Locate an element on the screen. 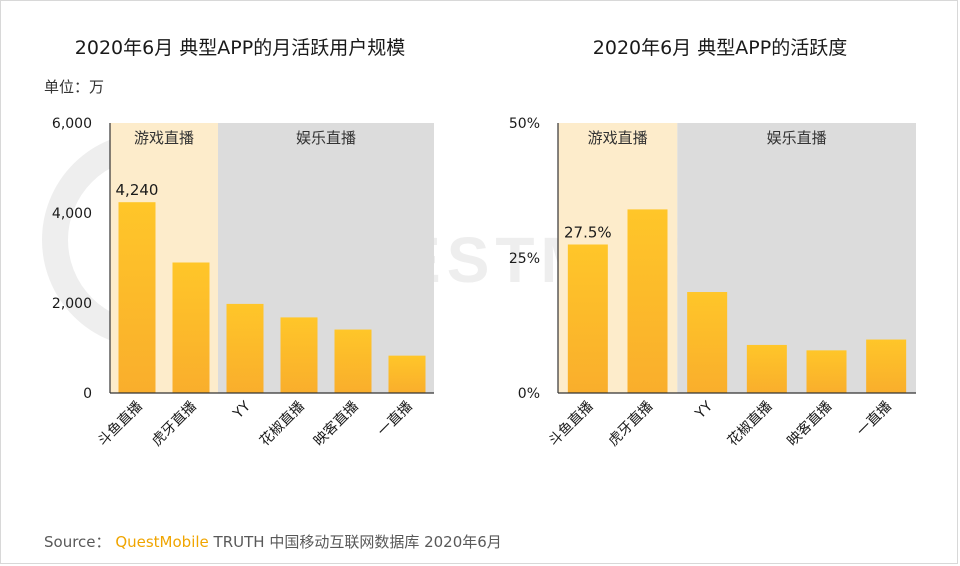 The height and width of the screenshot is (566, 960). mau-category-label: YY is located at coordinates (242, 410).